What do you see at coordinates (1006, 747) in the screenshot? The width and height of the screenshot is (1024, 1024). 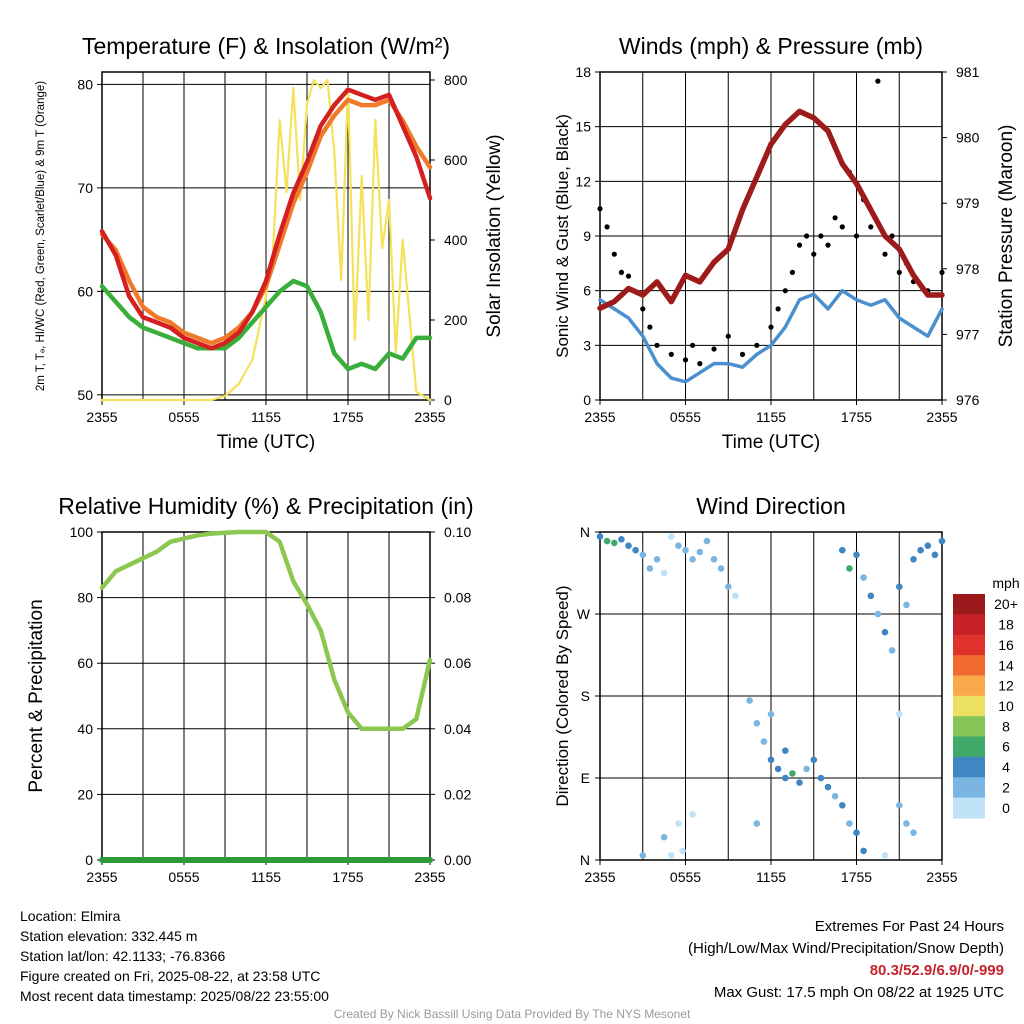 I see `colorbar-label: 6` at bounding box center [1006, 747].